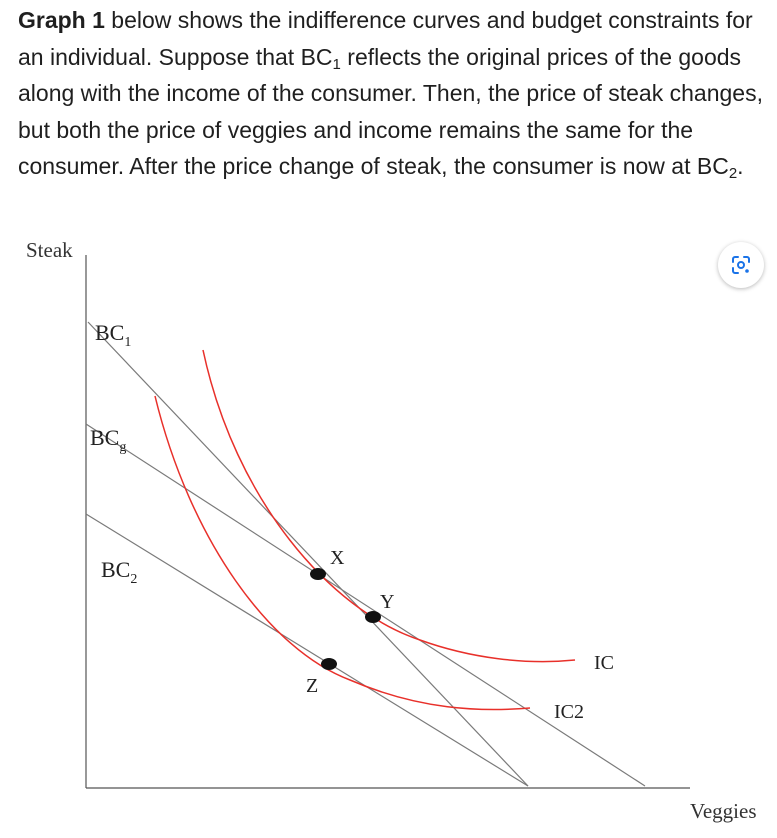 This screenshot has width=777, height=838. I want to click on google-lens-button, so click(741, 265).